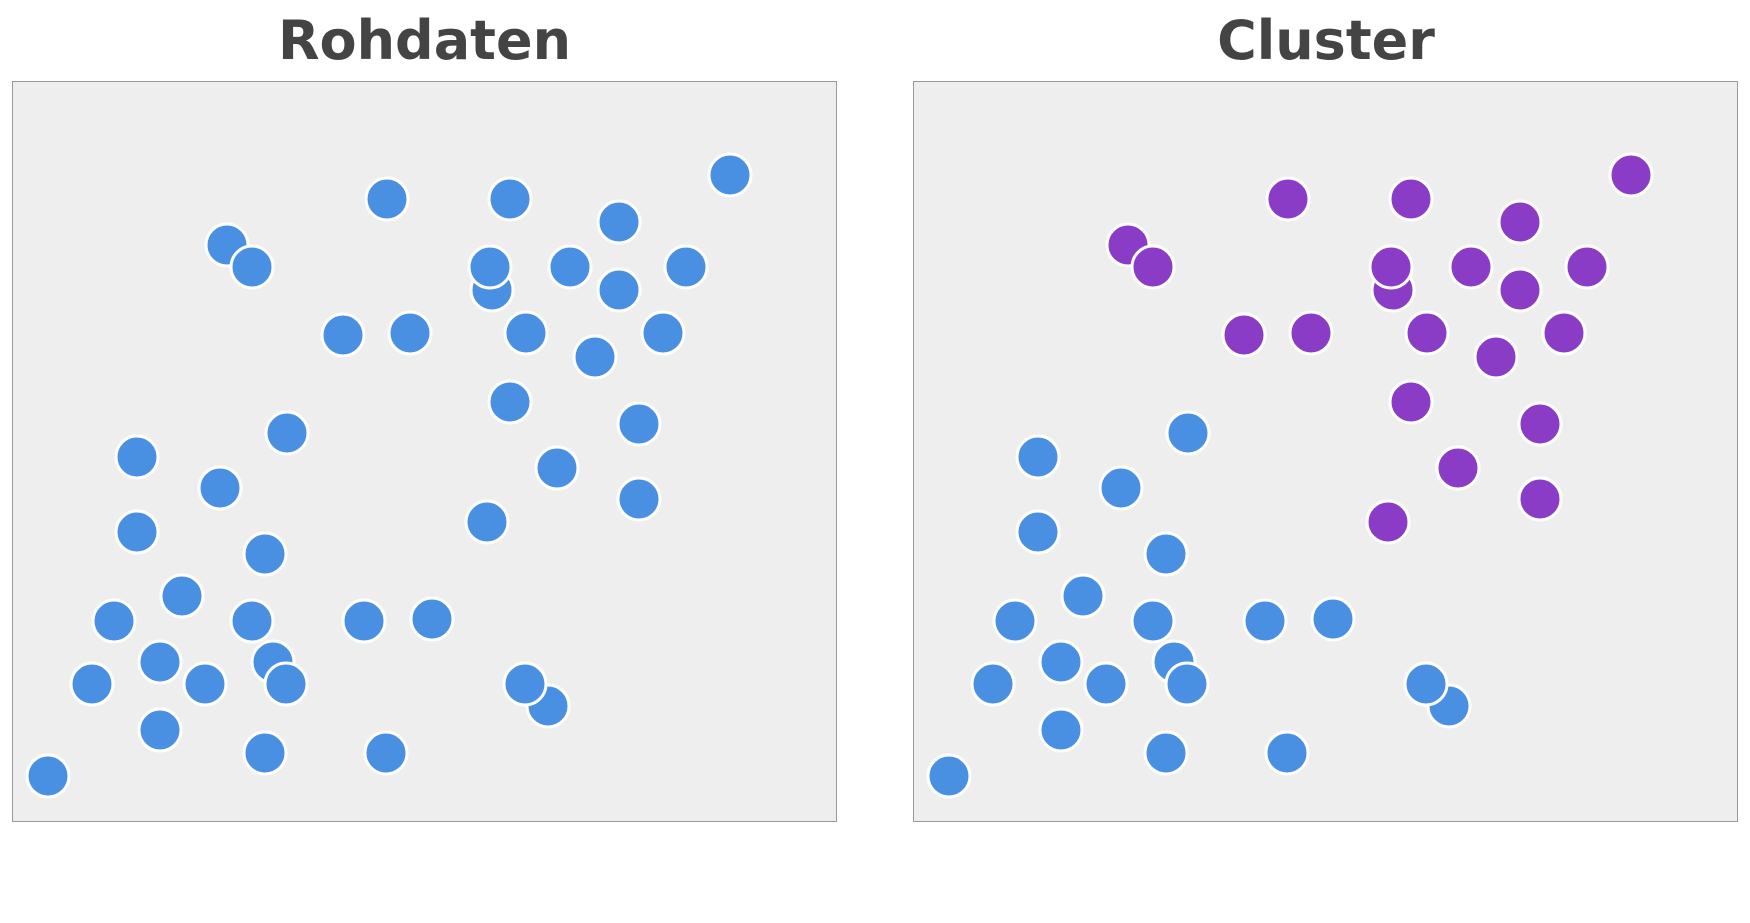  What do you see at coordinates (424, 40) in the screenshot?
I see `chart-title-rohdaten: Rohdaten` at bounding box center [424, 40].